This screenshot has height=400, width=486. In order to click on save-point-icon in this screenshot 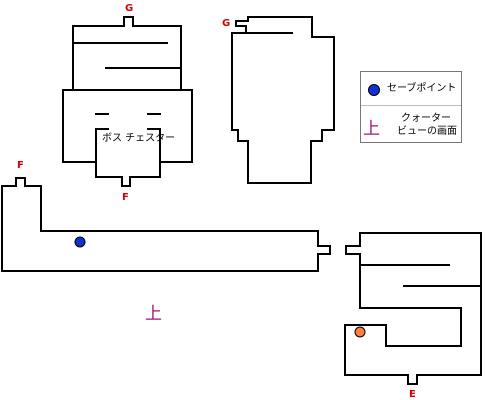, I will do `click(80, 242)`.